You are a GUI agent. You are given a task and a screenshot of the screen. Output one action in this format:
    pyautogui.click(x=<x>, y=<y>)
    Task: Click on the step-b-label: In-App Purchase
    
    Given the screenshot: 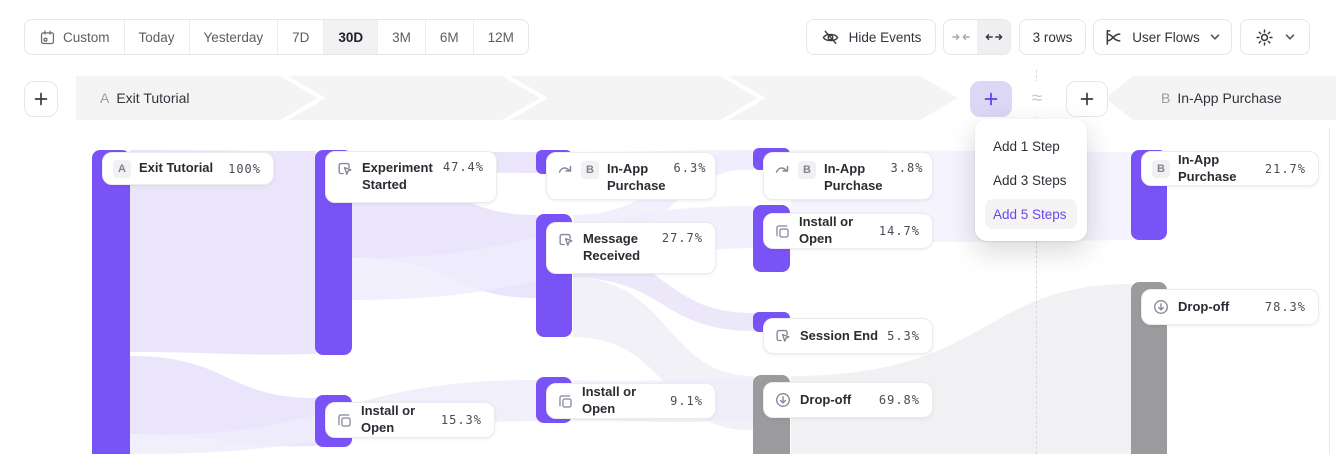 What is the action you would take?
    pyautogui.click(x=1229, y=98)
    